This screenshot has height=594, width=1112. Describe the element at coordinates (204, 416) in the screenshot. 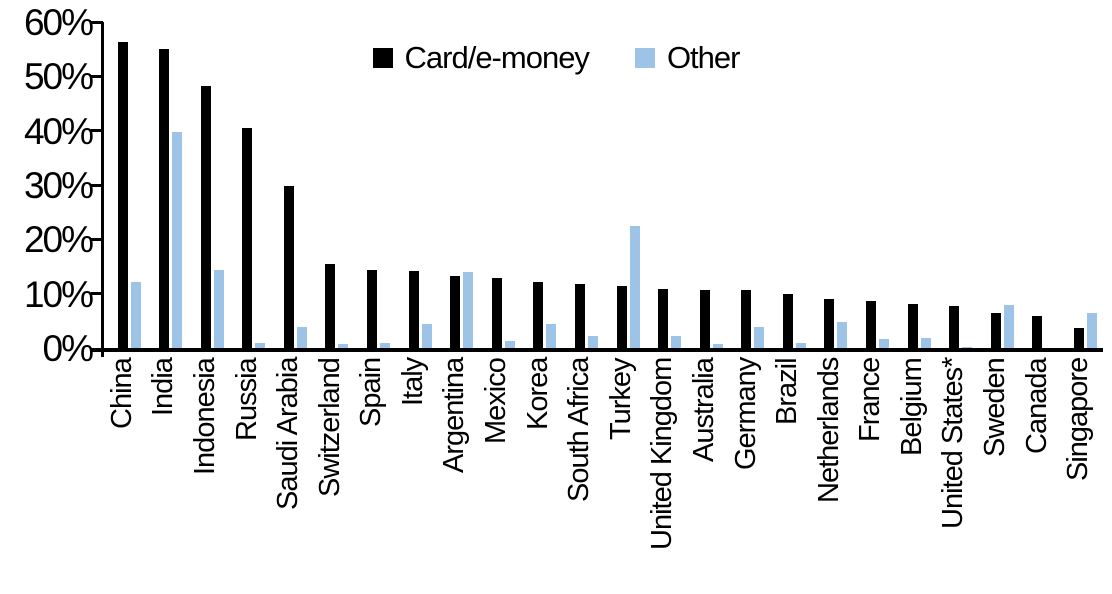

I see `x-tick-label: Indonesia` at that location.